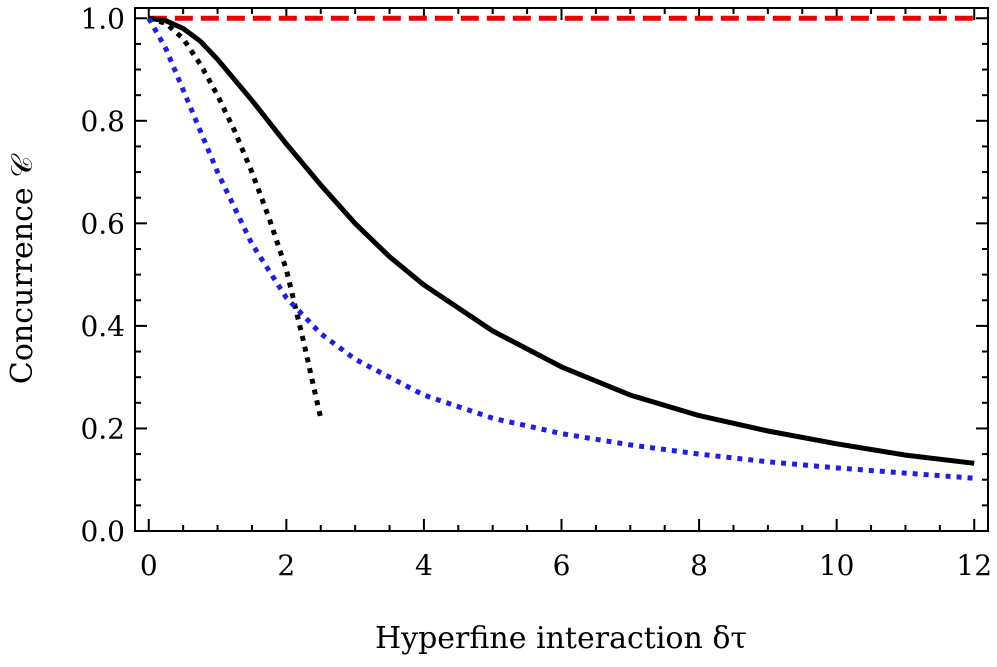 This screenshot has width=997, height=667. What do you see at coordinates (837, 565) in the screenshot?
I see `x-tick-label: 10` at bounding box center [837, 565].